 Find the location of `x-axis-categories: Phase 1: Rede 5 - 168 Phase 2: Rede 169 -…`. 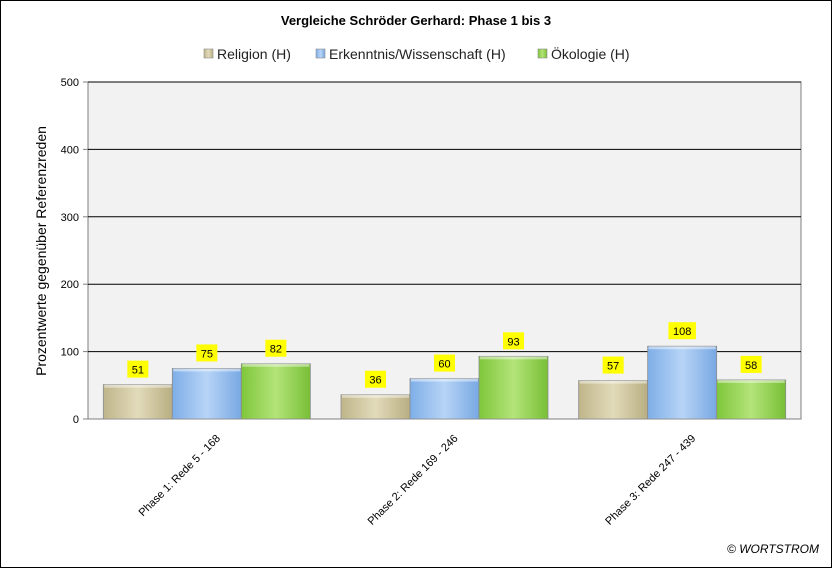

x-axis-categories: Phase 1: Rede 5 - 168 Phase 2: Rede 169 -… is located at coordinates (418, 480).